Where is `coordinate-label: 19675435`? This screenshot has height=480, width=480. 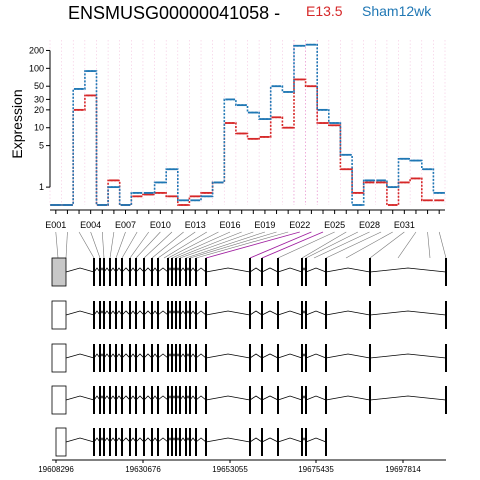 coordinate-label: 19675435 is located at coordinates (316, 469).